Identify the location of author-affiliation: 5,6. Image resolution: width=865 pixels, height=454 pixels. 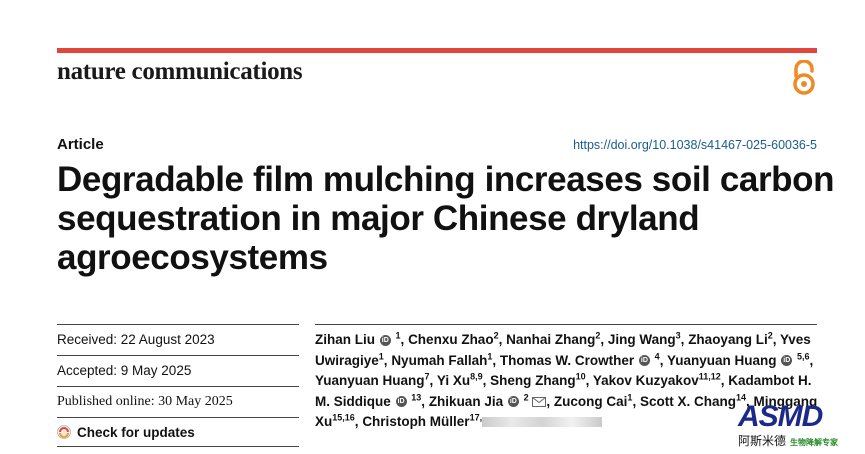
(803, 356).